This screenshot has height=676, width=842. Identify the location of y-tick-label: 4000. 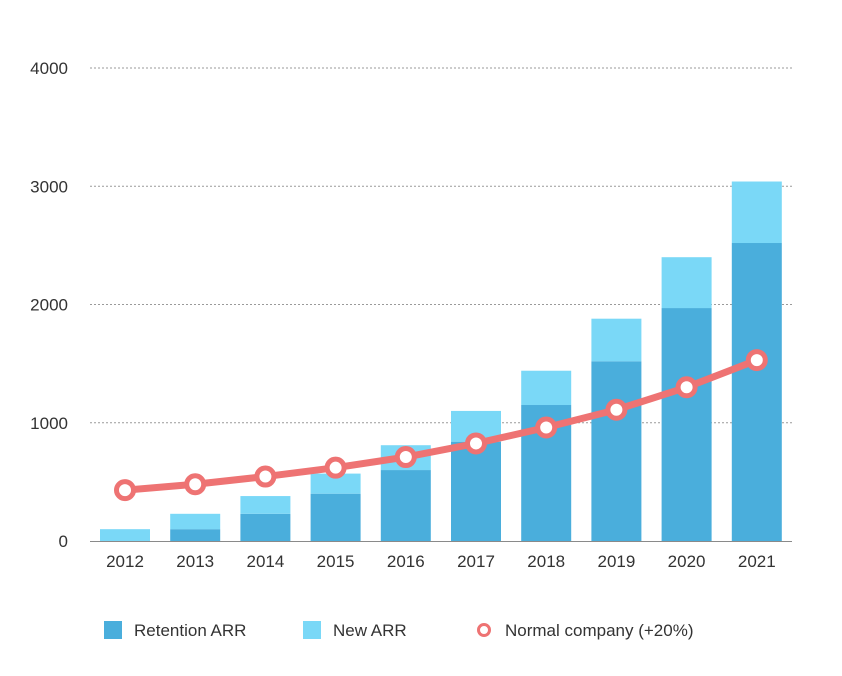
(49, 68).